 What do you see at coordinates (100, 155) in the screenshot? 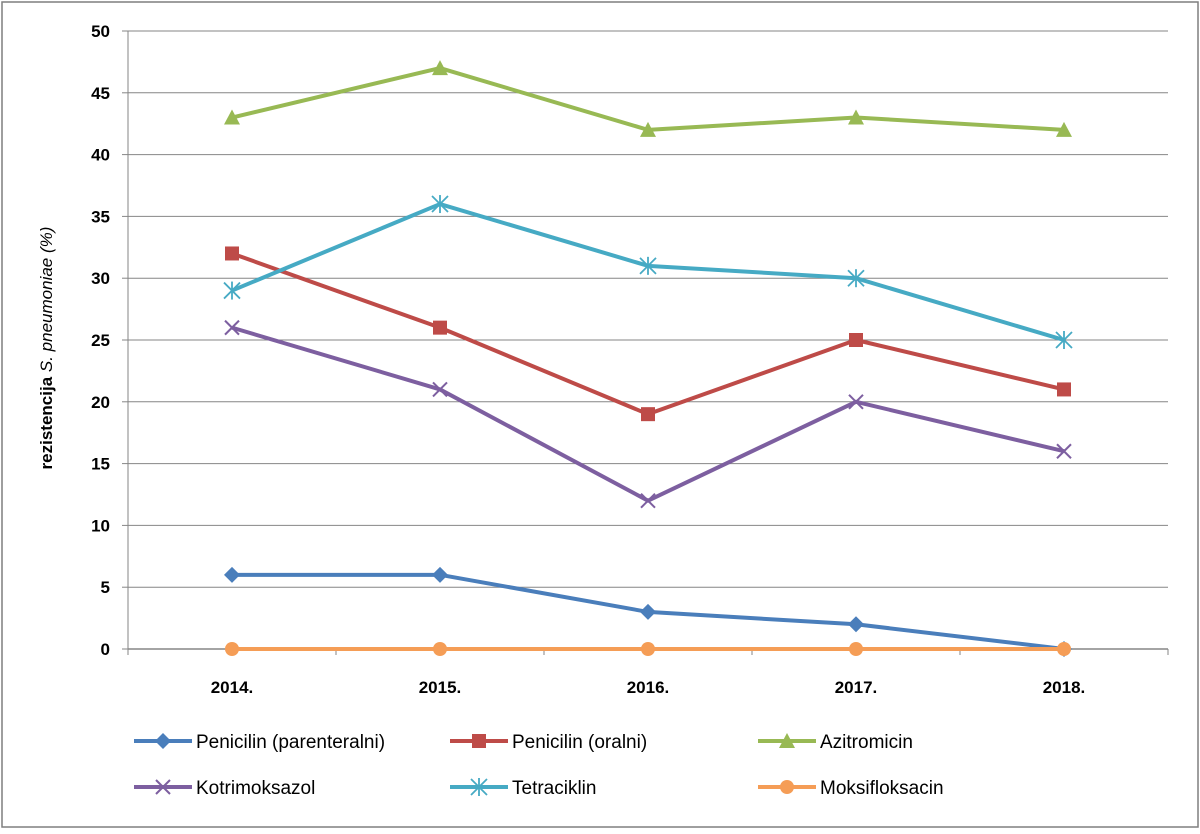
I see `y-tick-label: 40` at bounding box center [100, 155].